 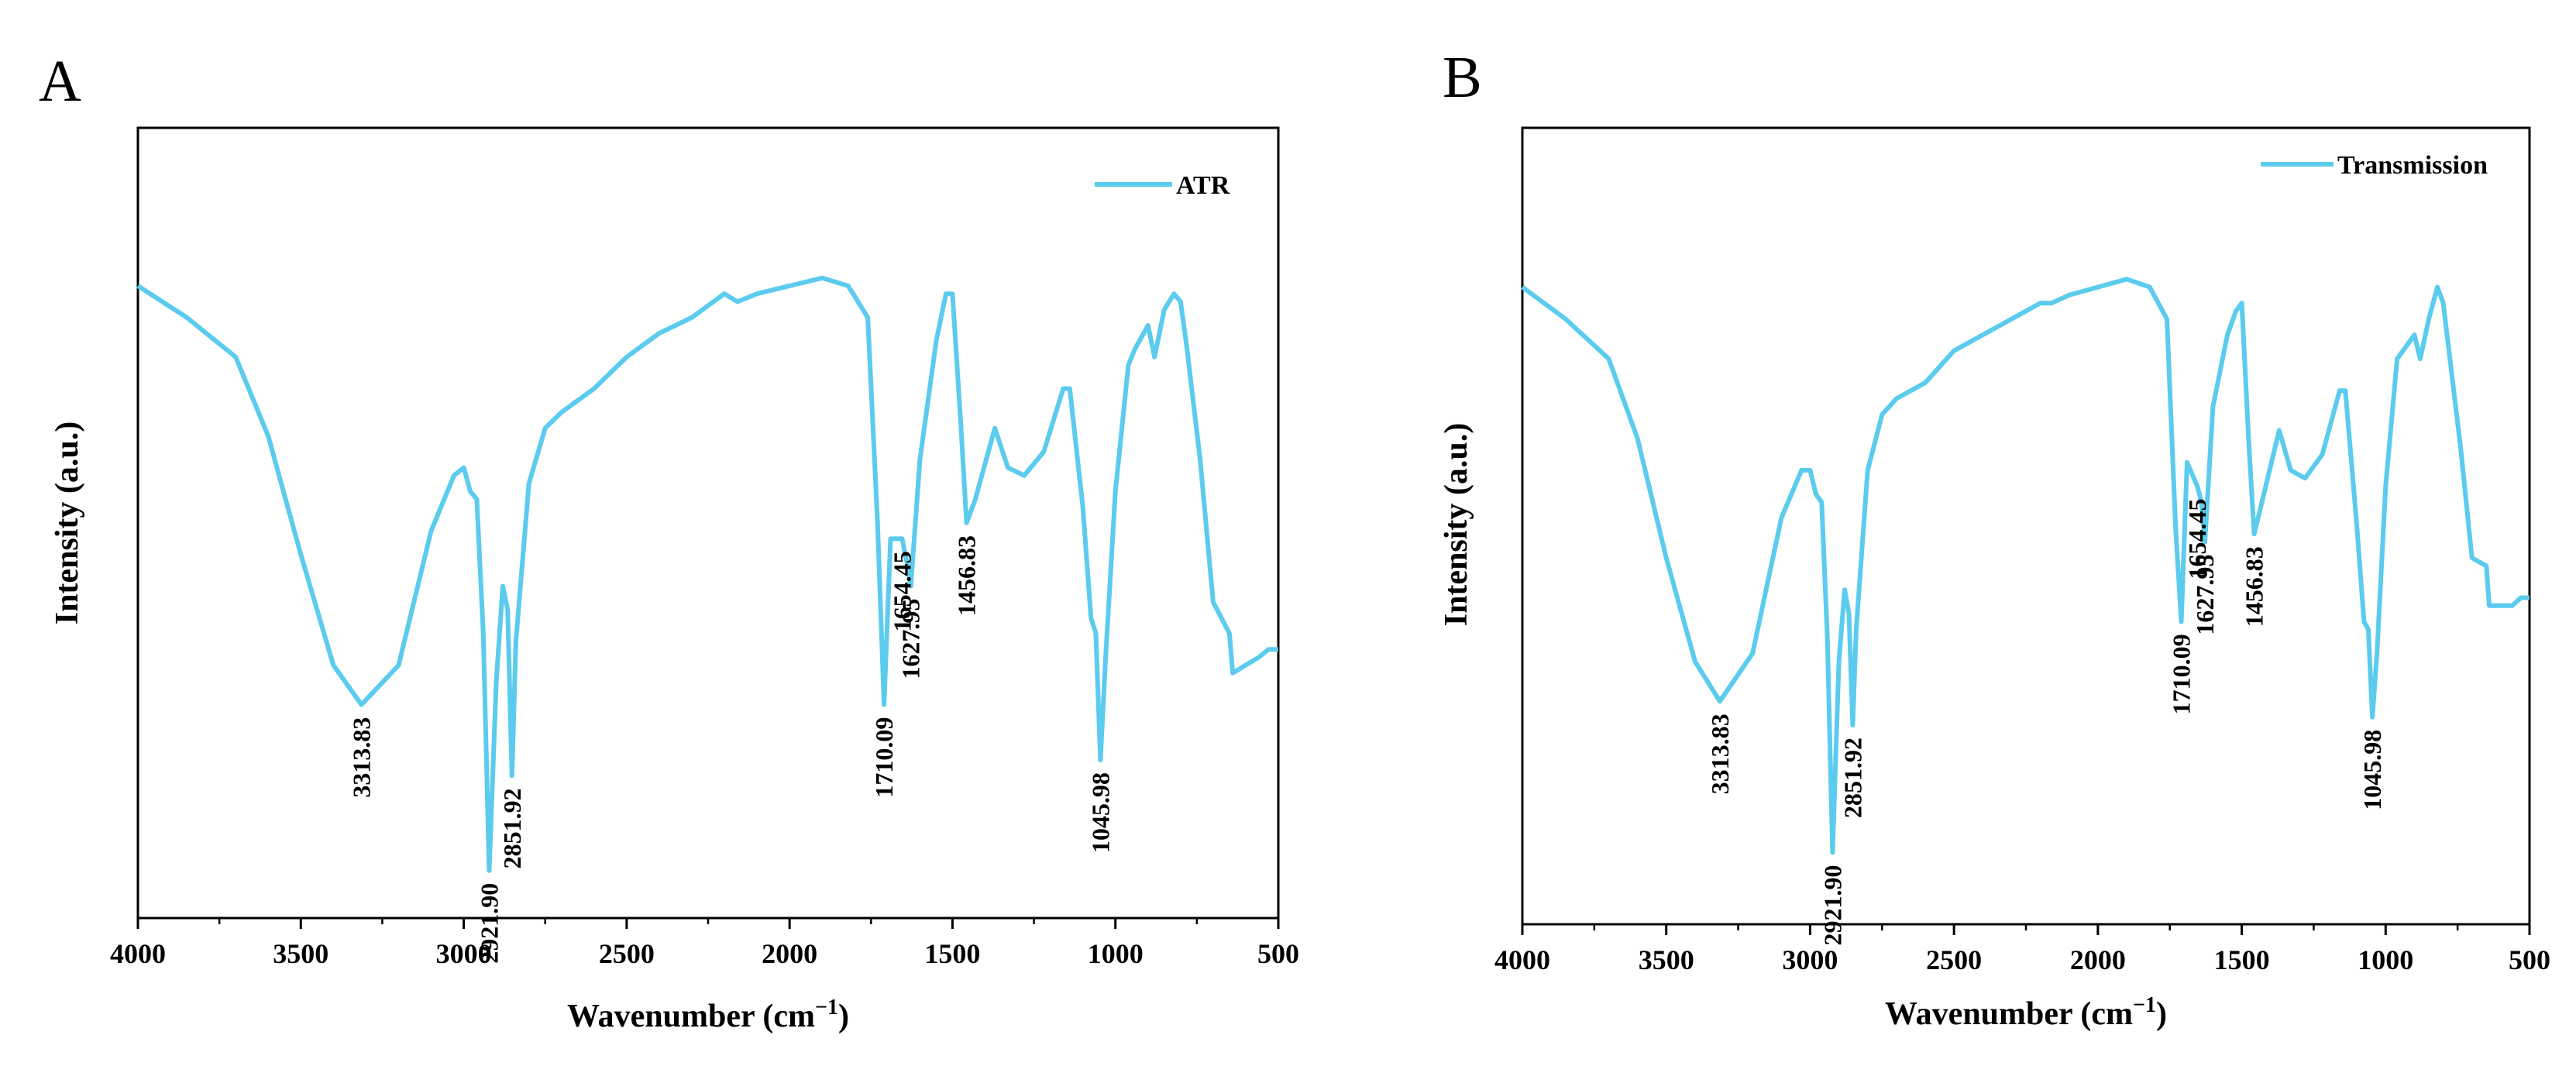 I want to click on panel-b-x-tick-label: 500, so click(x=2529, y=959).